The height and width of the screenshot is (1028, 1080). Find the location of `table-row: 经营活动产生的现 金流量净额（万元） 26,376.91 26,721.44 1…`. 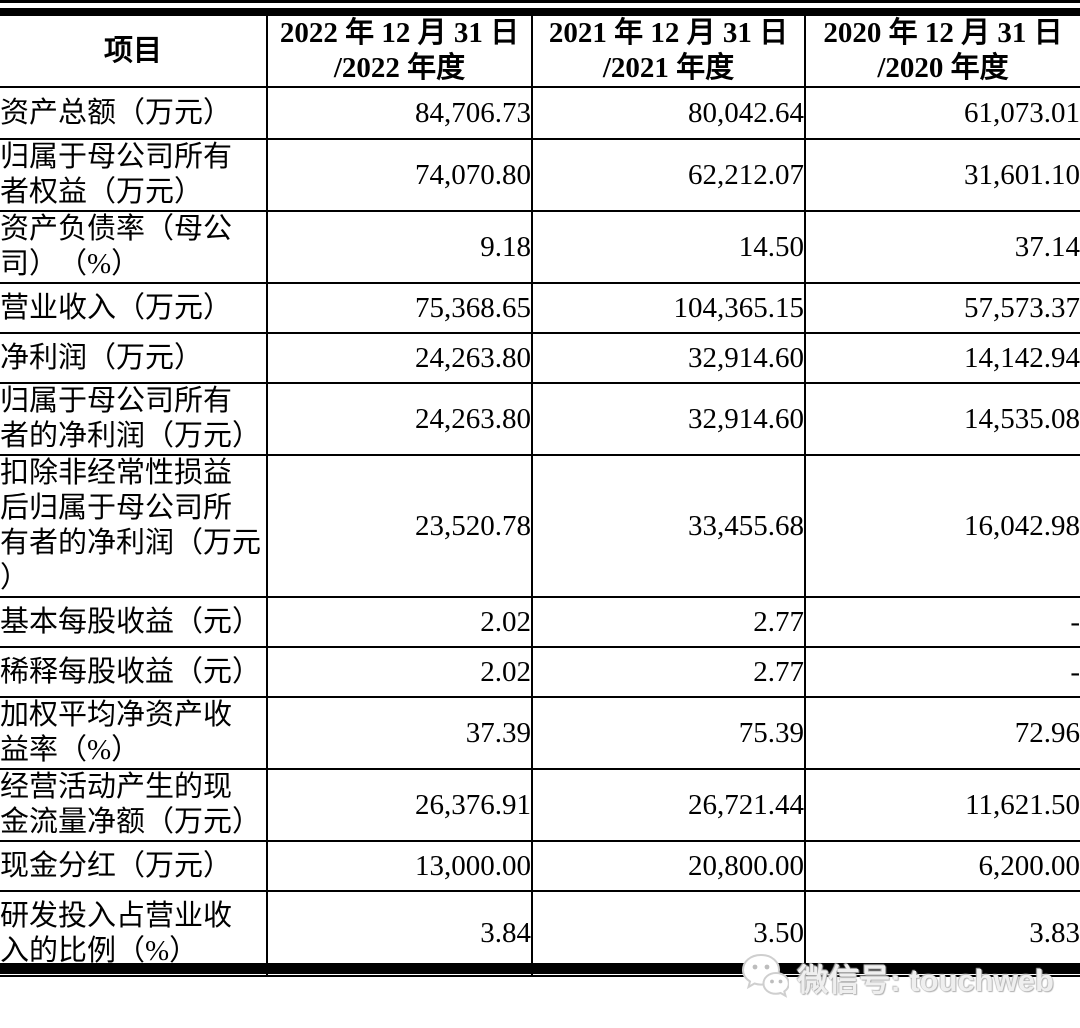

table-row: 经营活动产生的现 金流量净额（万元） 26,376.91 26,721.44 1… is located at coordinates (540, 805).